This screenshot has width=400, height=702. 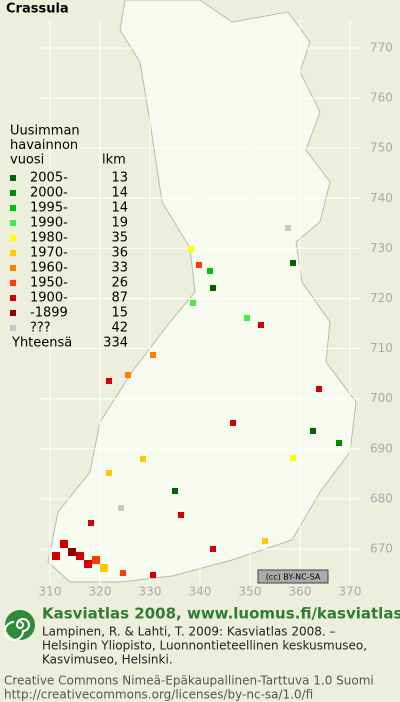 I want to click on logo-spiral, so click(x=17, y=629).